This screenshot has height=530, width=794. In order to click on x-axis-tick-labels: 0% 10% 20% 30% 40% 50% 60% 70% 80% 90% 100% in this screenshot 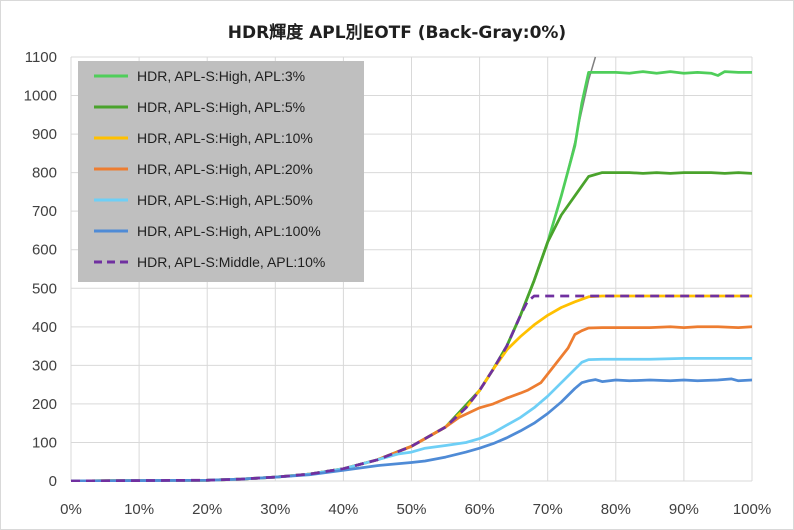, I will do `click(415, 509)`.